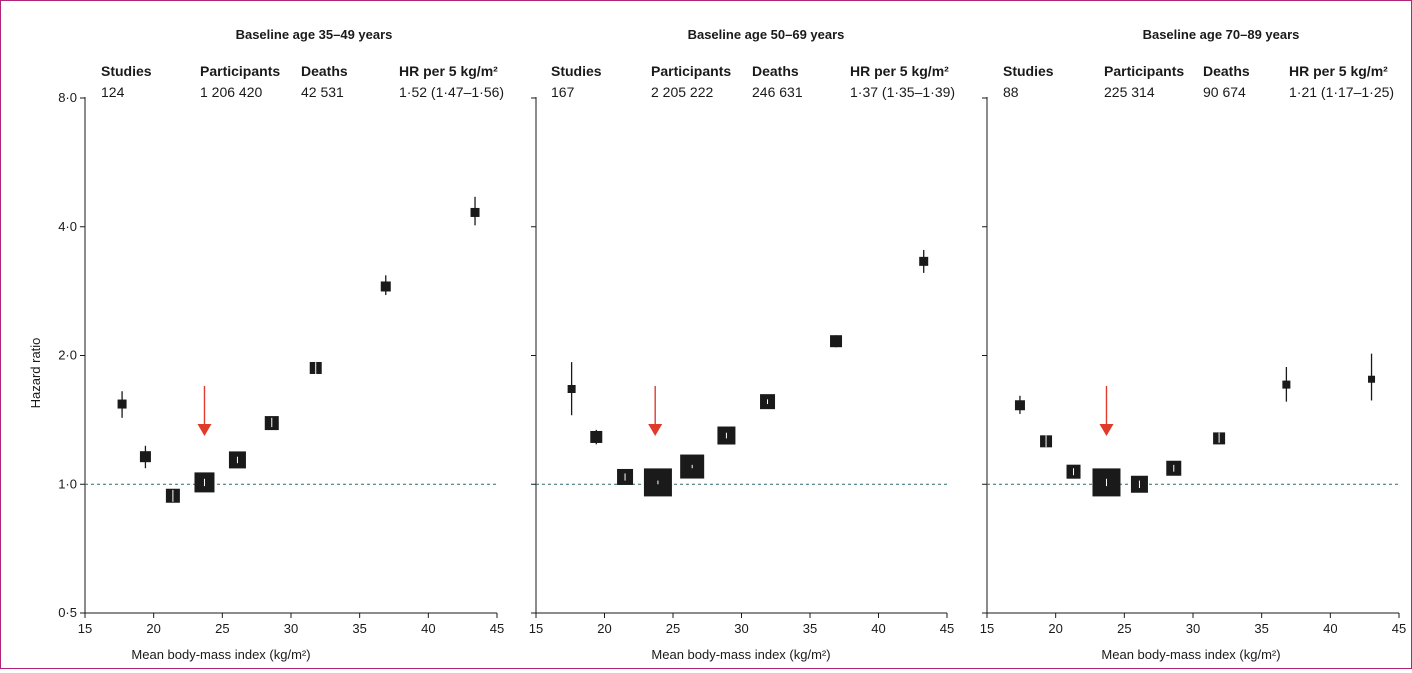 The height and width of the screenshot is (673, 1412). Describe the element at coordinates (451, 92) in the screenshot. I see `hr-value: 1·52 (1·47–1·56)` at that location.